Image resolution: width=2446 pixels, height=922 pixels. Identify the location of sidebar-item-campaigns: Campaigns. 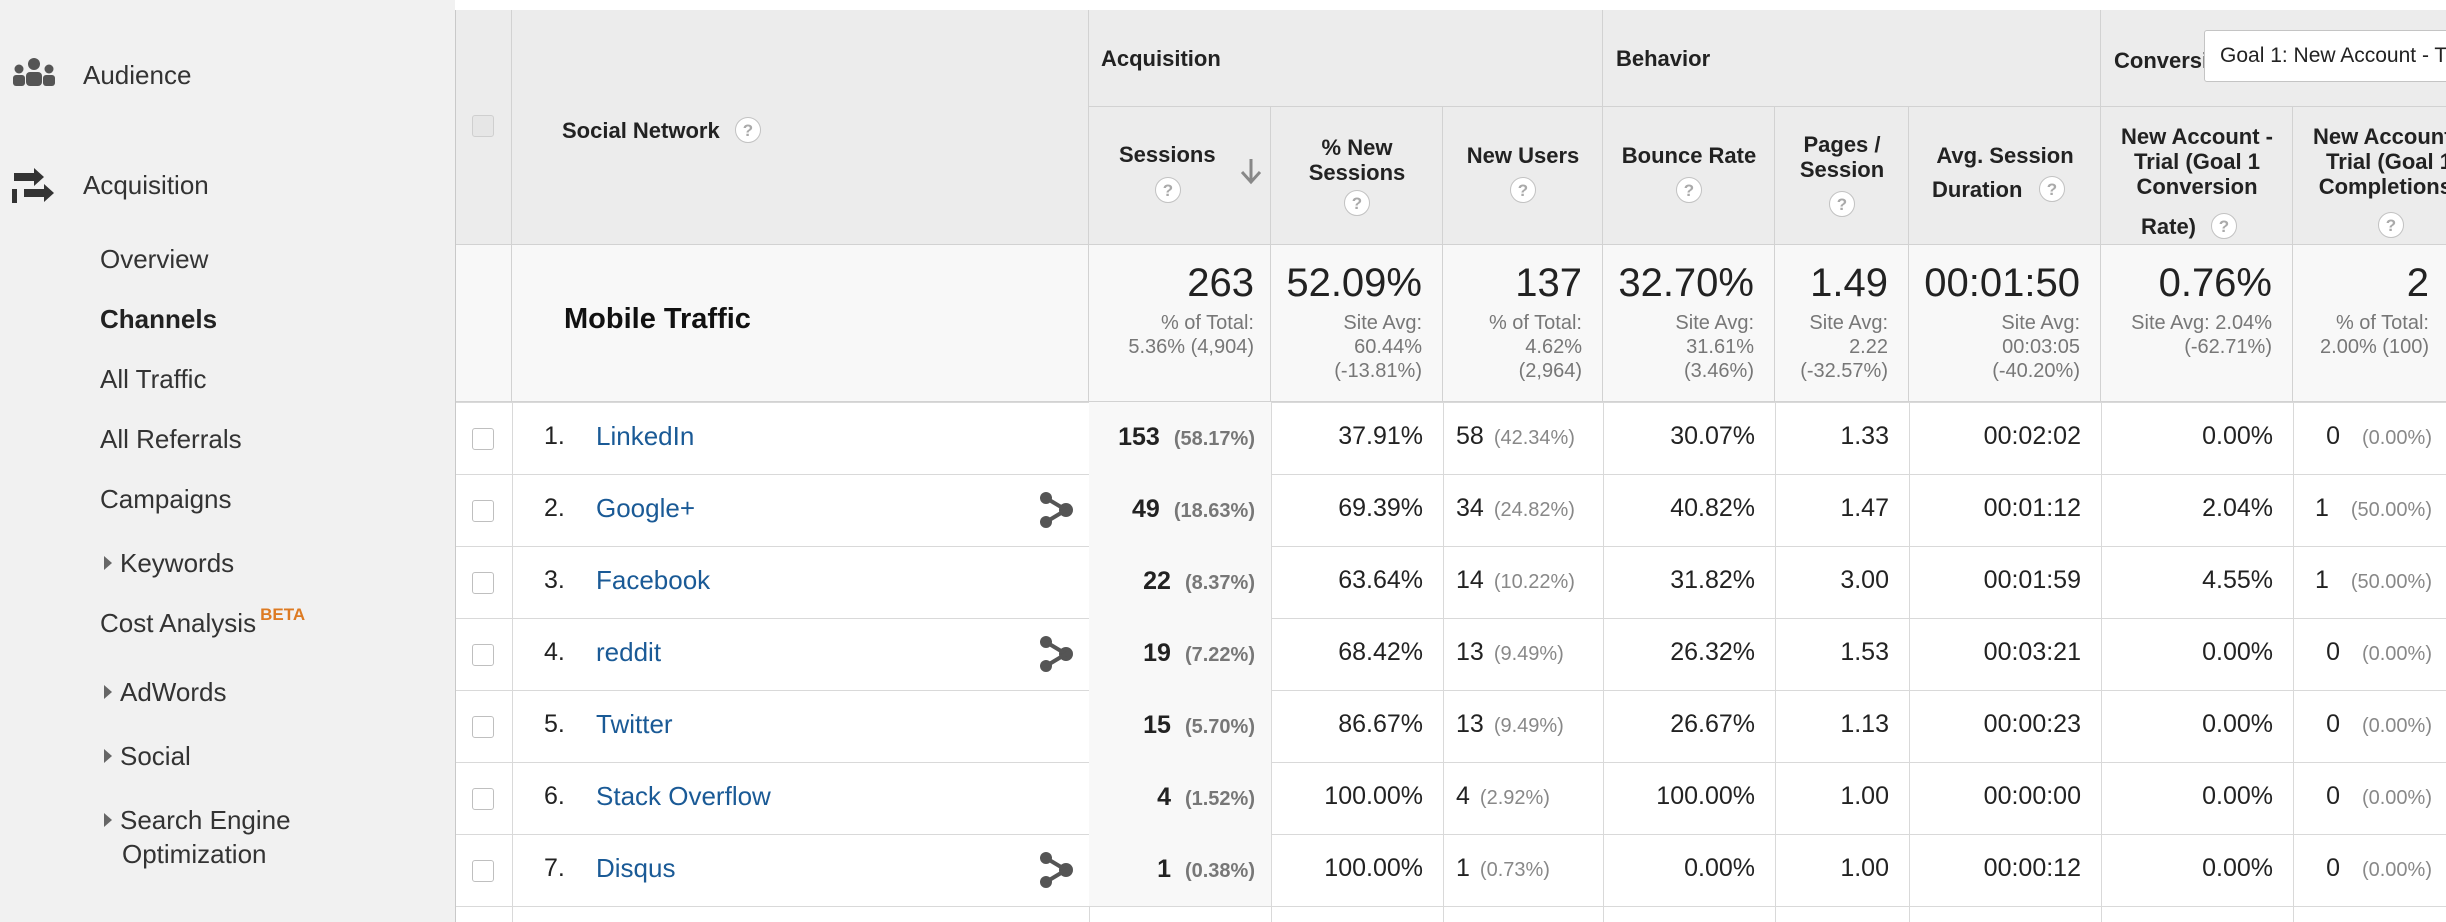
(166, 499).